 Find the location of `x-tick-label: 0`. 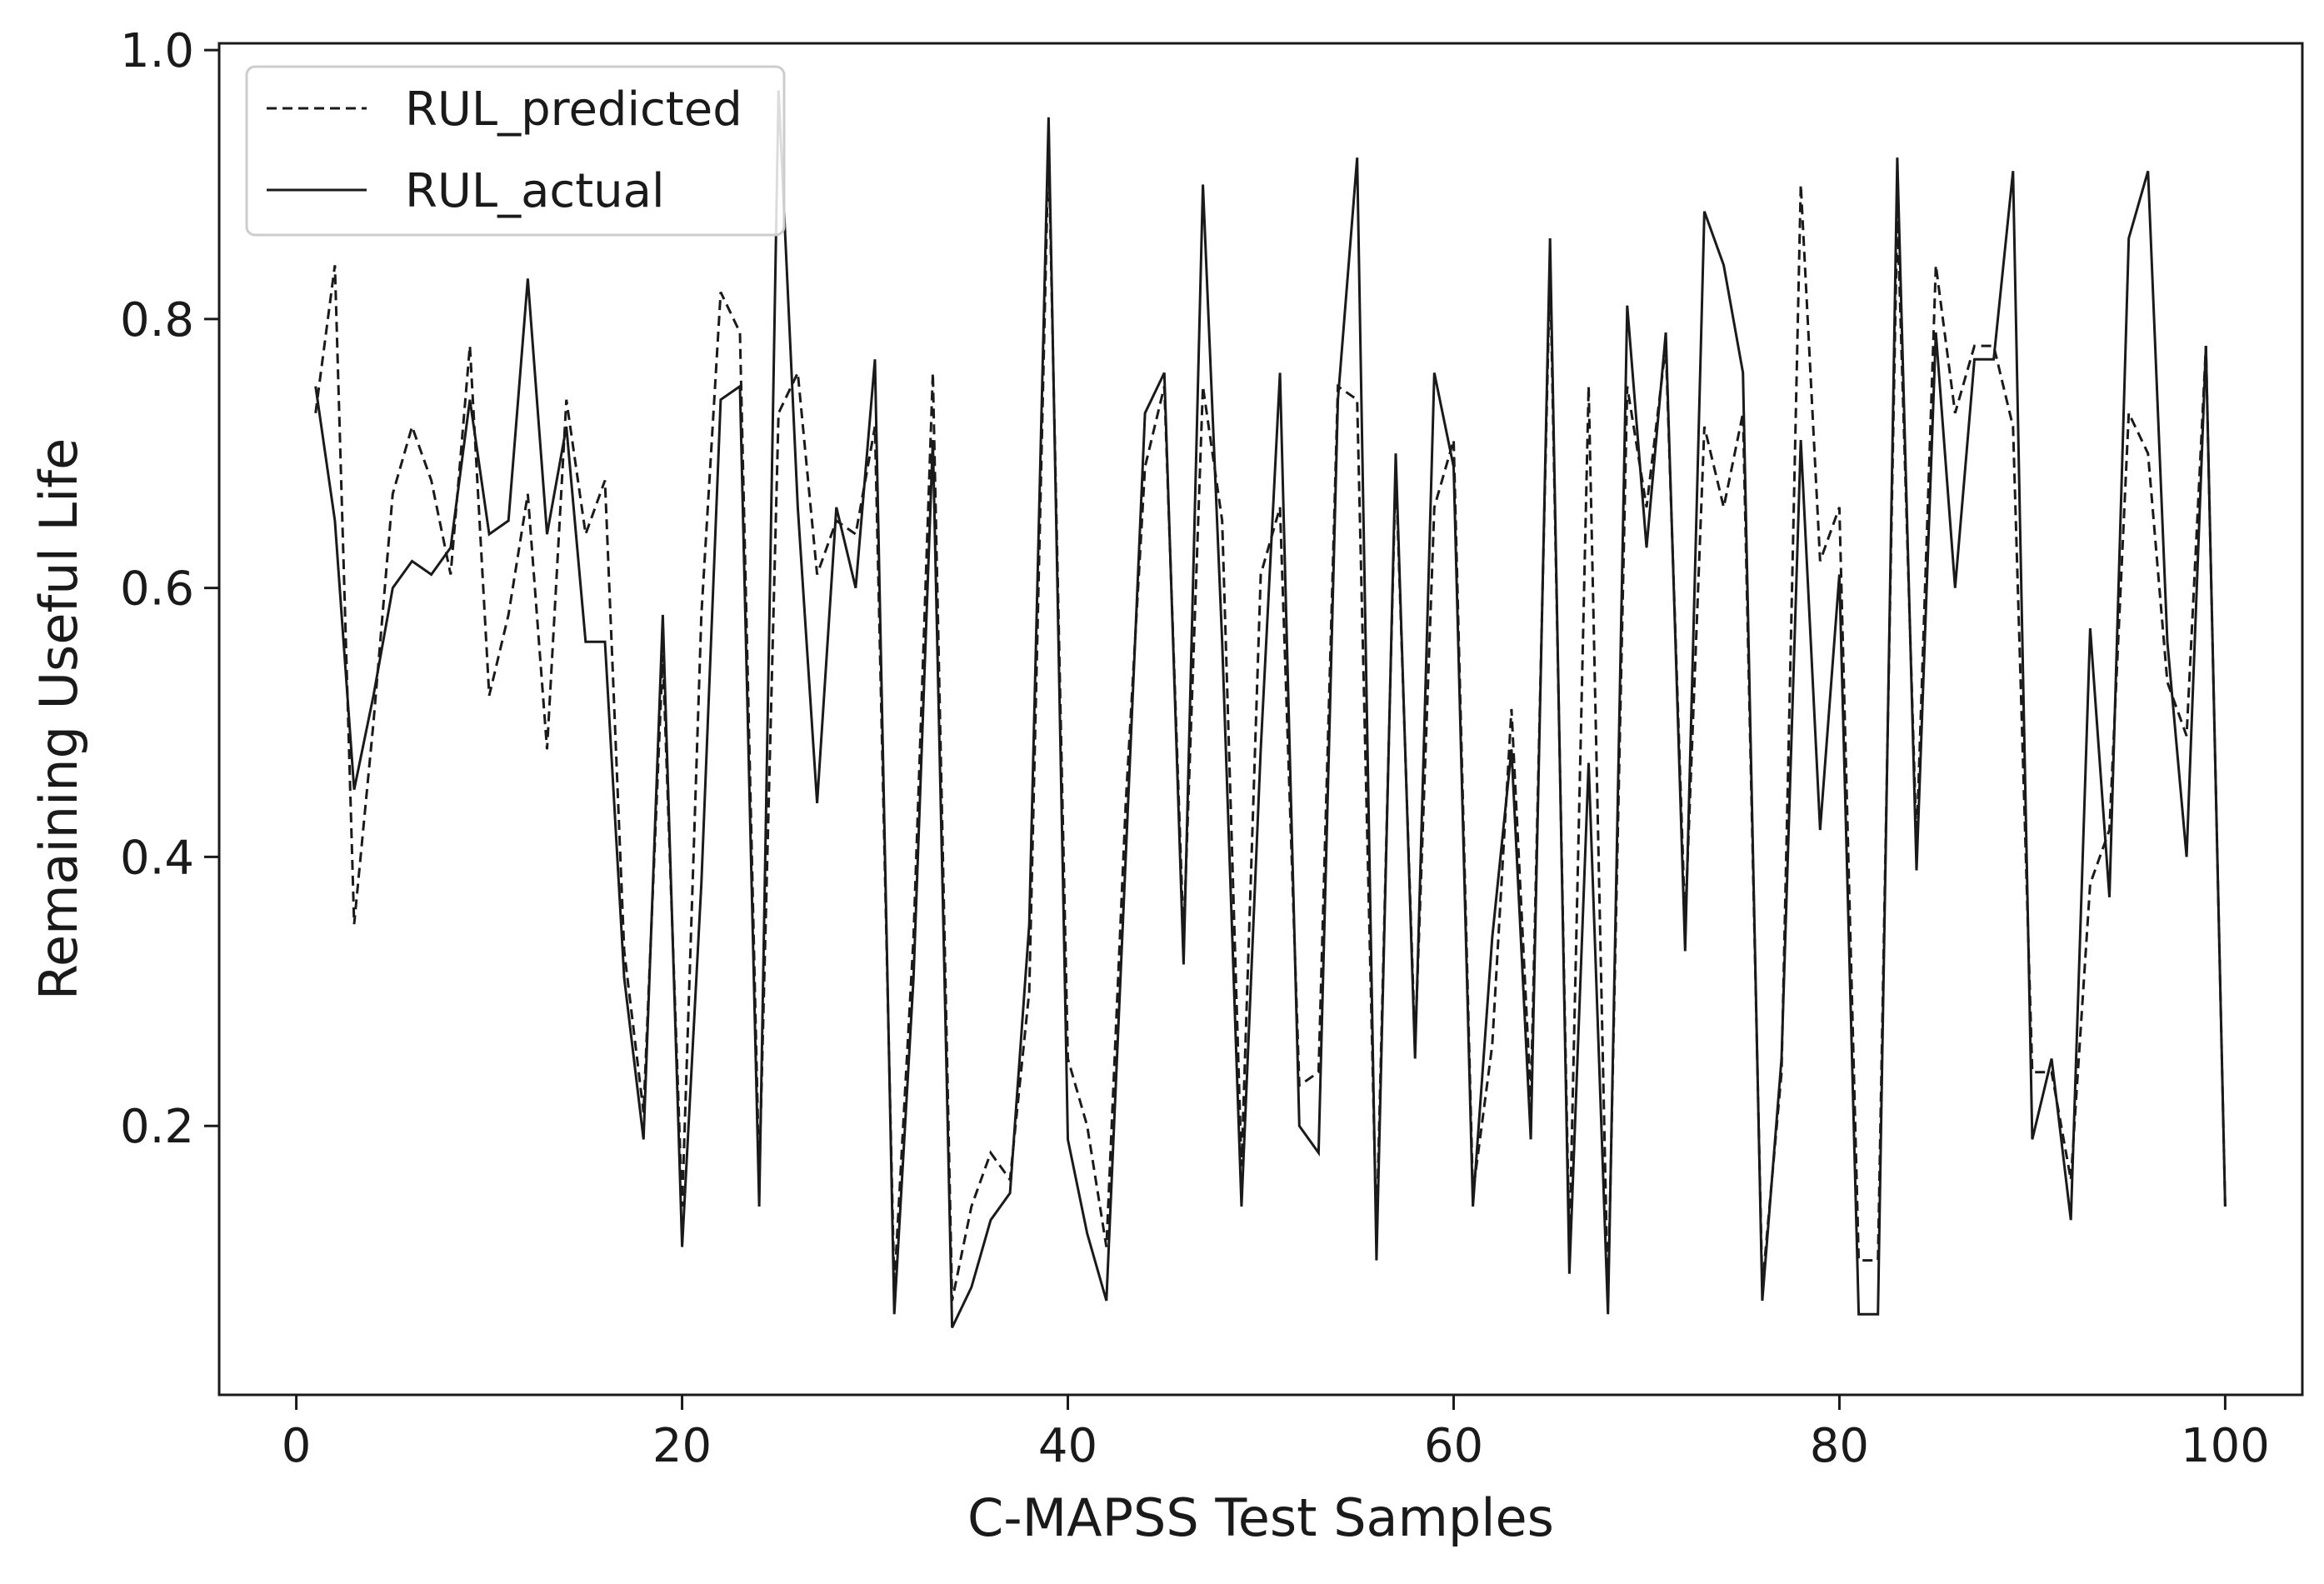

x-tick-label: 0 is located at coordinates (297, 1446).